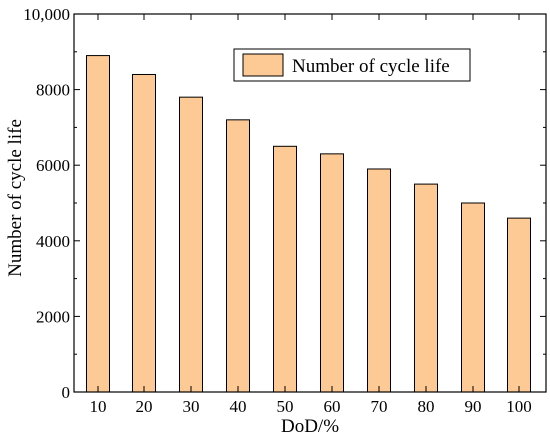 The height and width of the screenshot is (439, 550). What do you see at coordinates (379, 406) in the screenshot?
I see `x-tick-label: 70` at bounding box center [379, 406].